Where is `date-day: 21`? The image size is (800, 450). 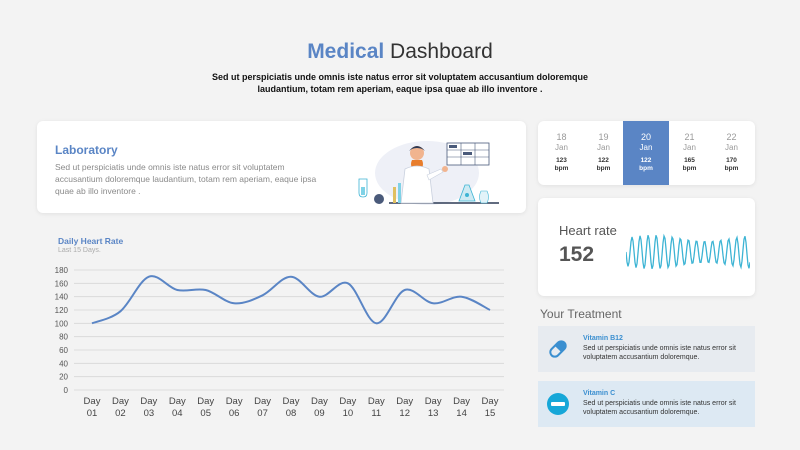 date-day: 21 is located at coordinates (689, 137).